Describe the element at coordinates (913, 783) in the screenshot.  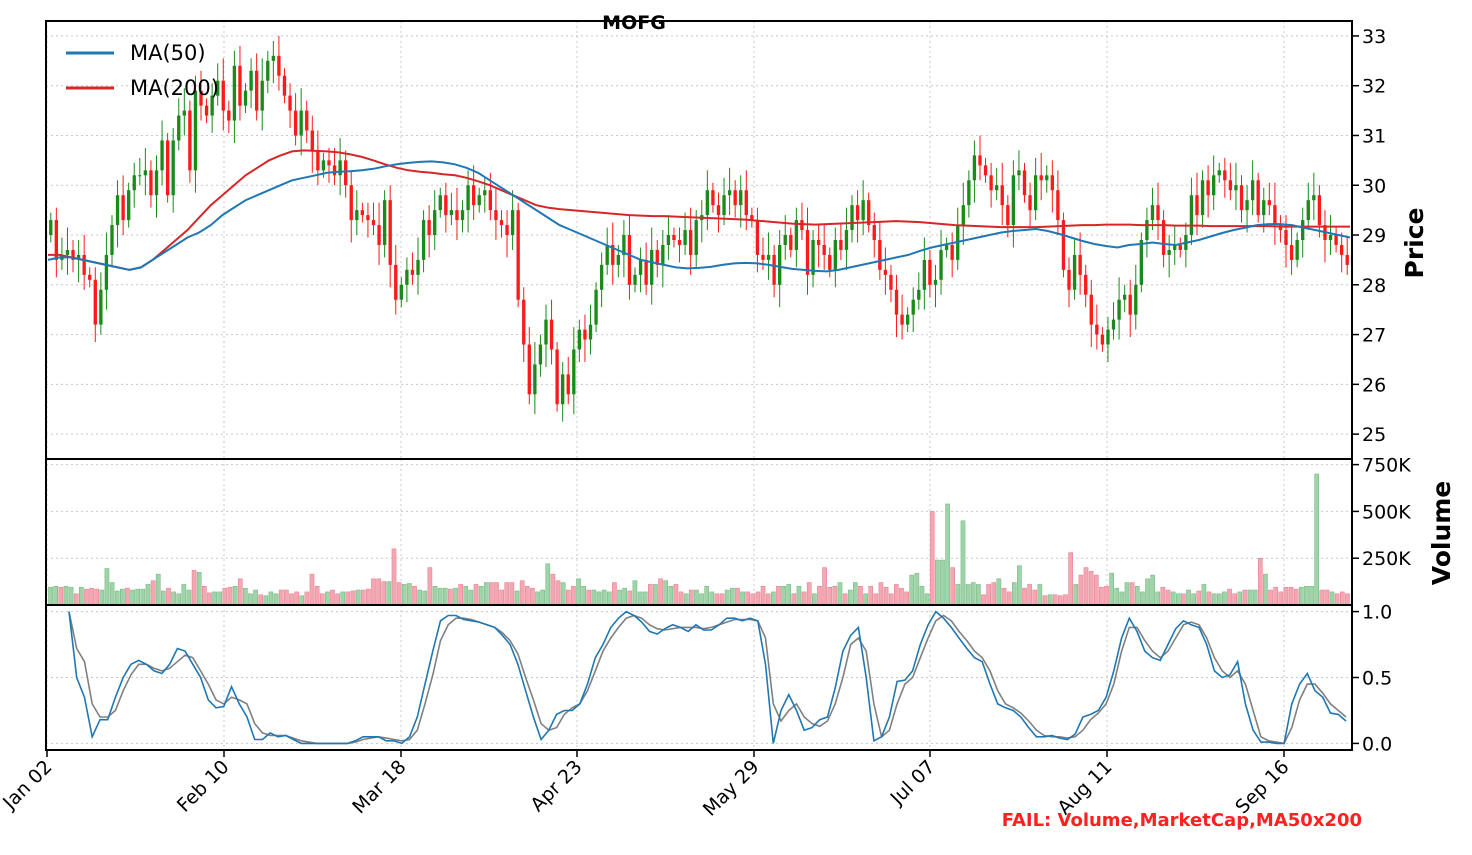
I see `x-tick-label: Jul 07` at that location.